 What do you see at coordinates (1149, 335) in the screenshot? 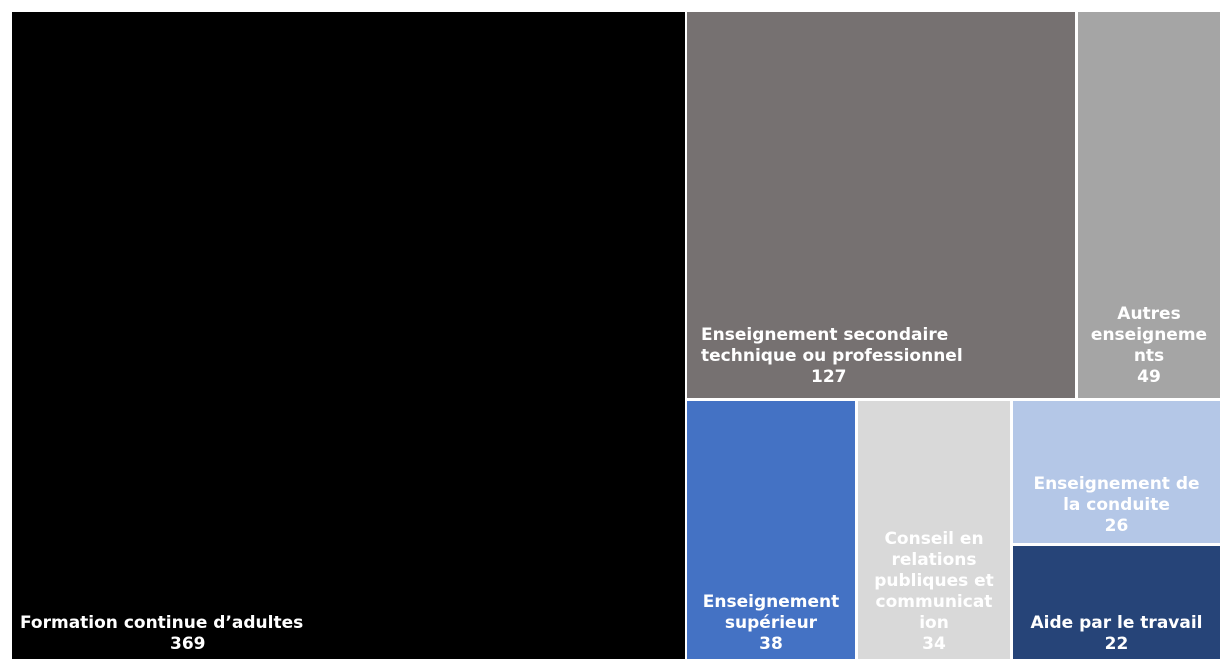
I see `cell-category-label: Autres enseigneme nts` at bounding box center [1149, 335].